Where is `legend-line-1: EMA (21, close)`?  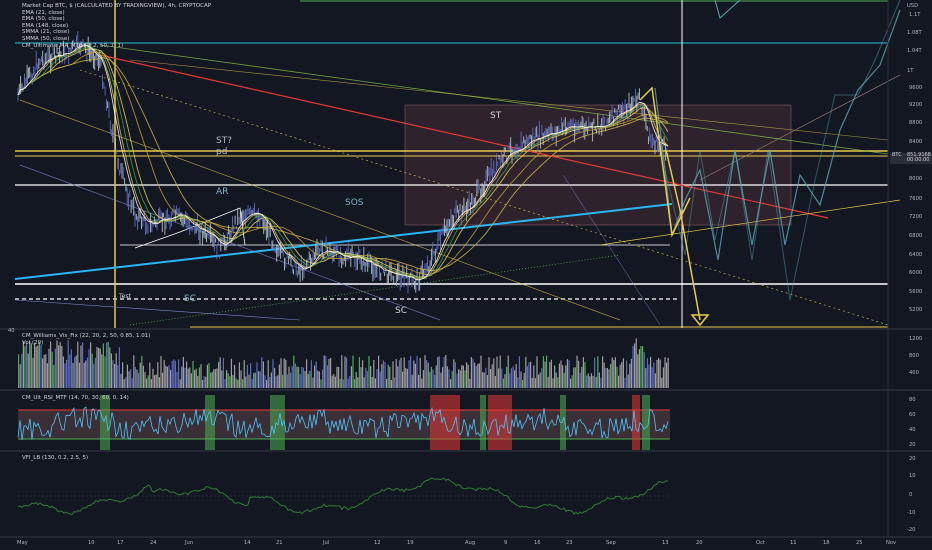 legend-line-1: EMA (21, close) is located at coordinates (43, 12).